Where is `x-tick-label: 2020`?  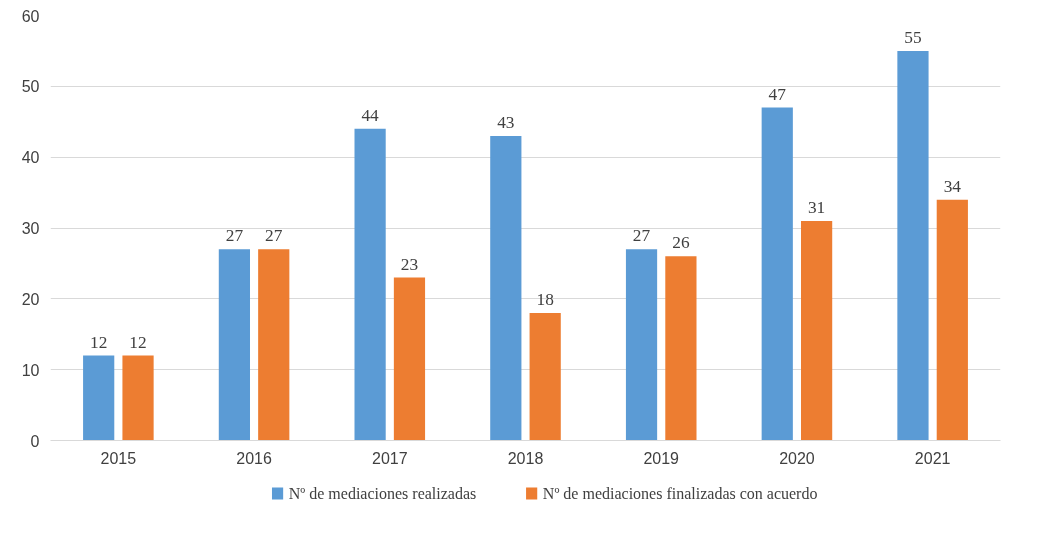
x-tick-label: 2020 is located at coordinates (797, 458).